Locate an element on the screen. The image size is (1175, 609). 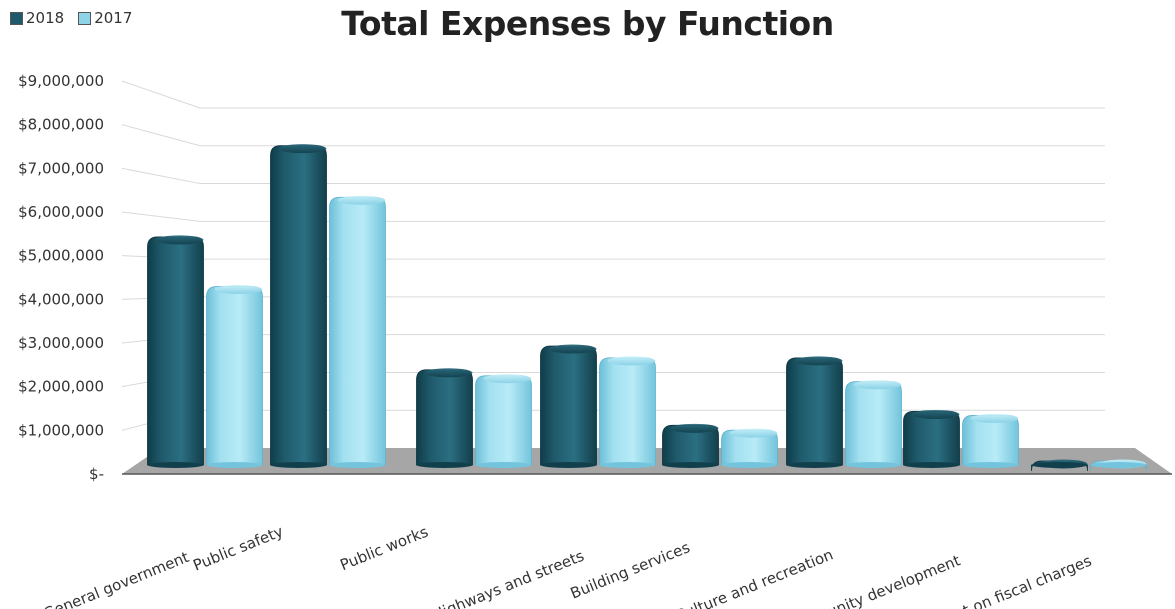
legend-swatch-2018 is located at coordinates (16, 18).